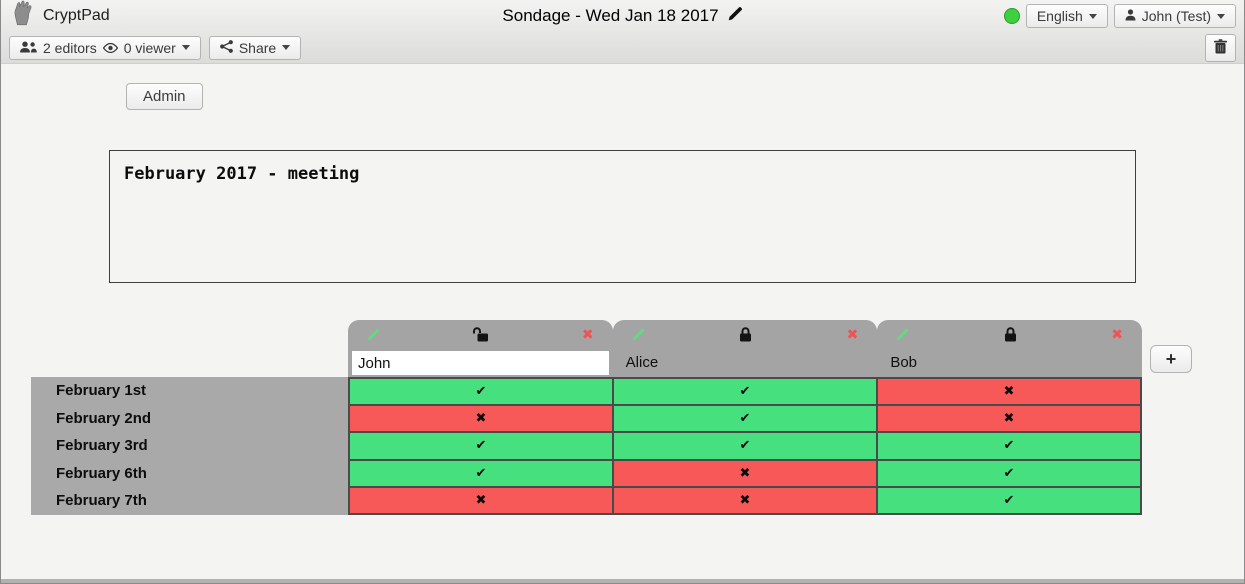 Image resolution: width=1245 pixels, height=584 pixels. I want to click on poll-column-tab: ✖, so click(480, 348).